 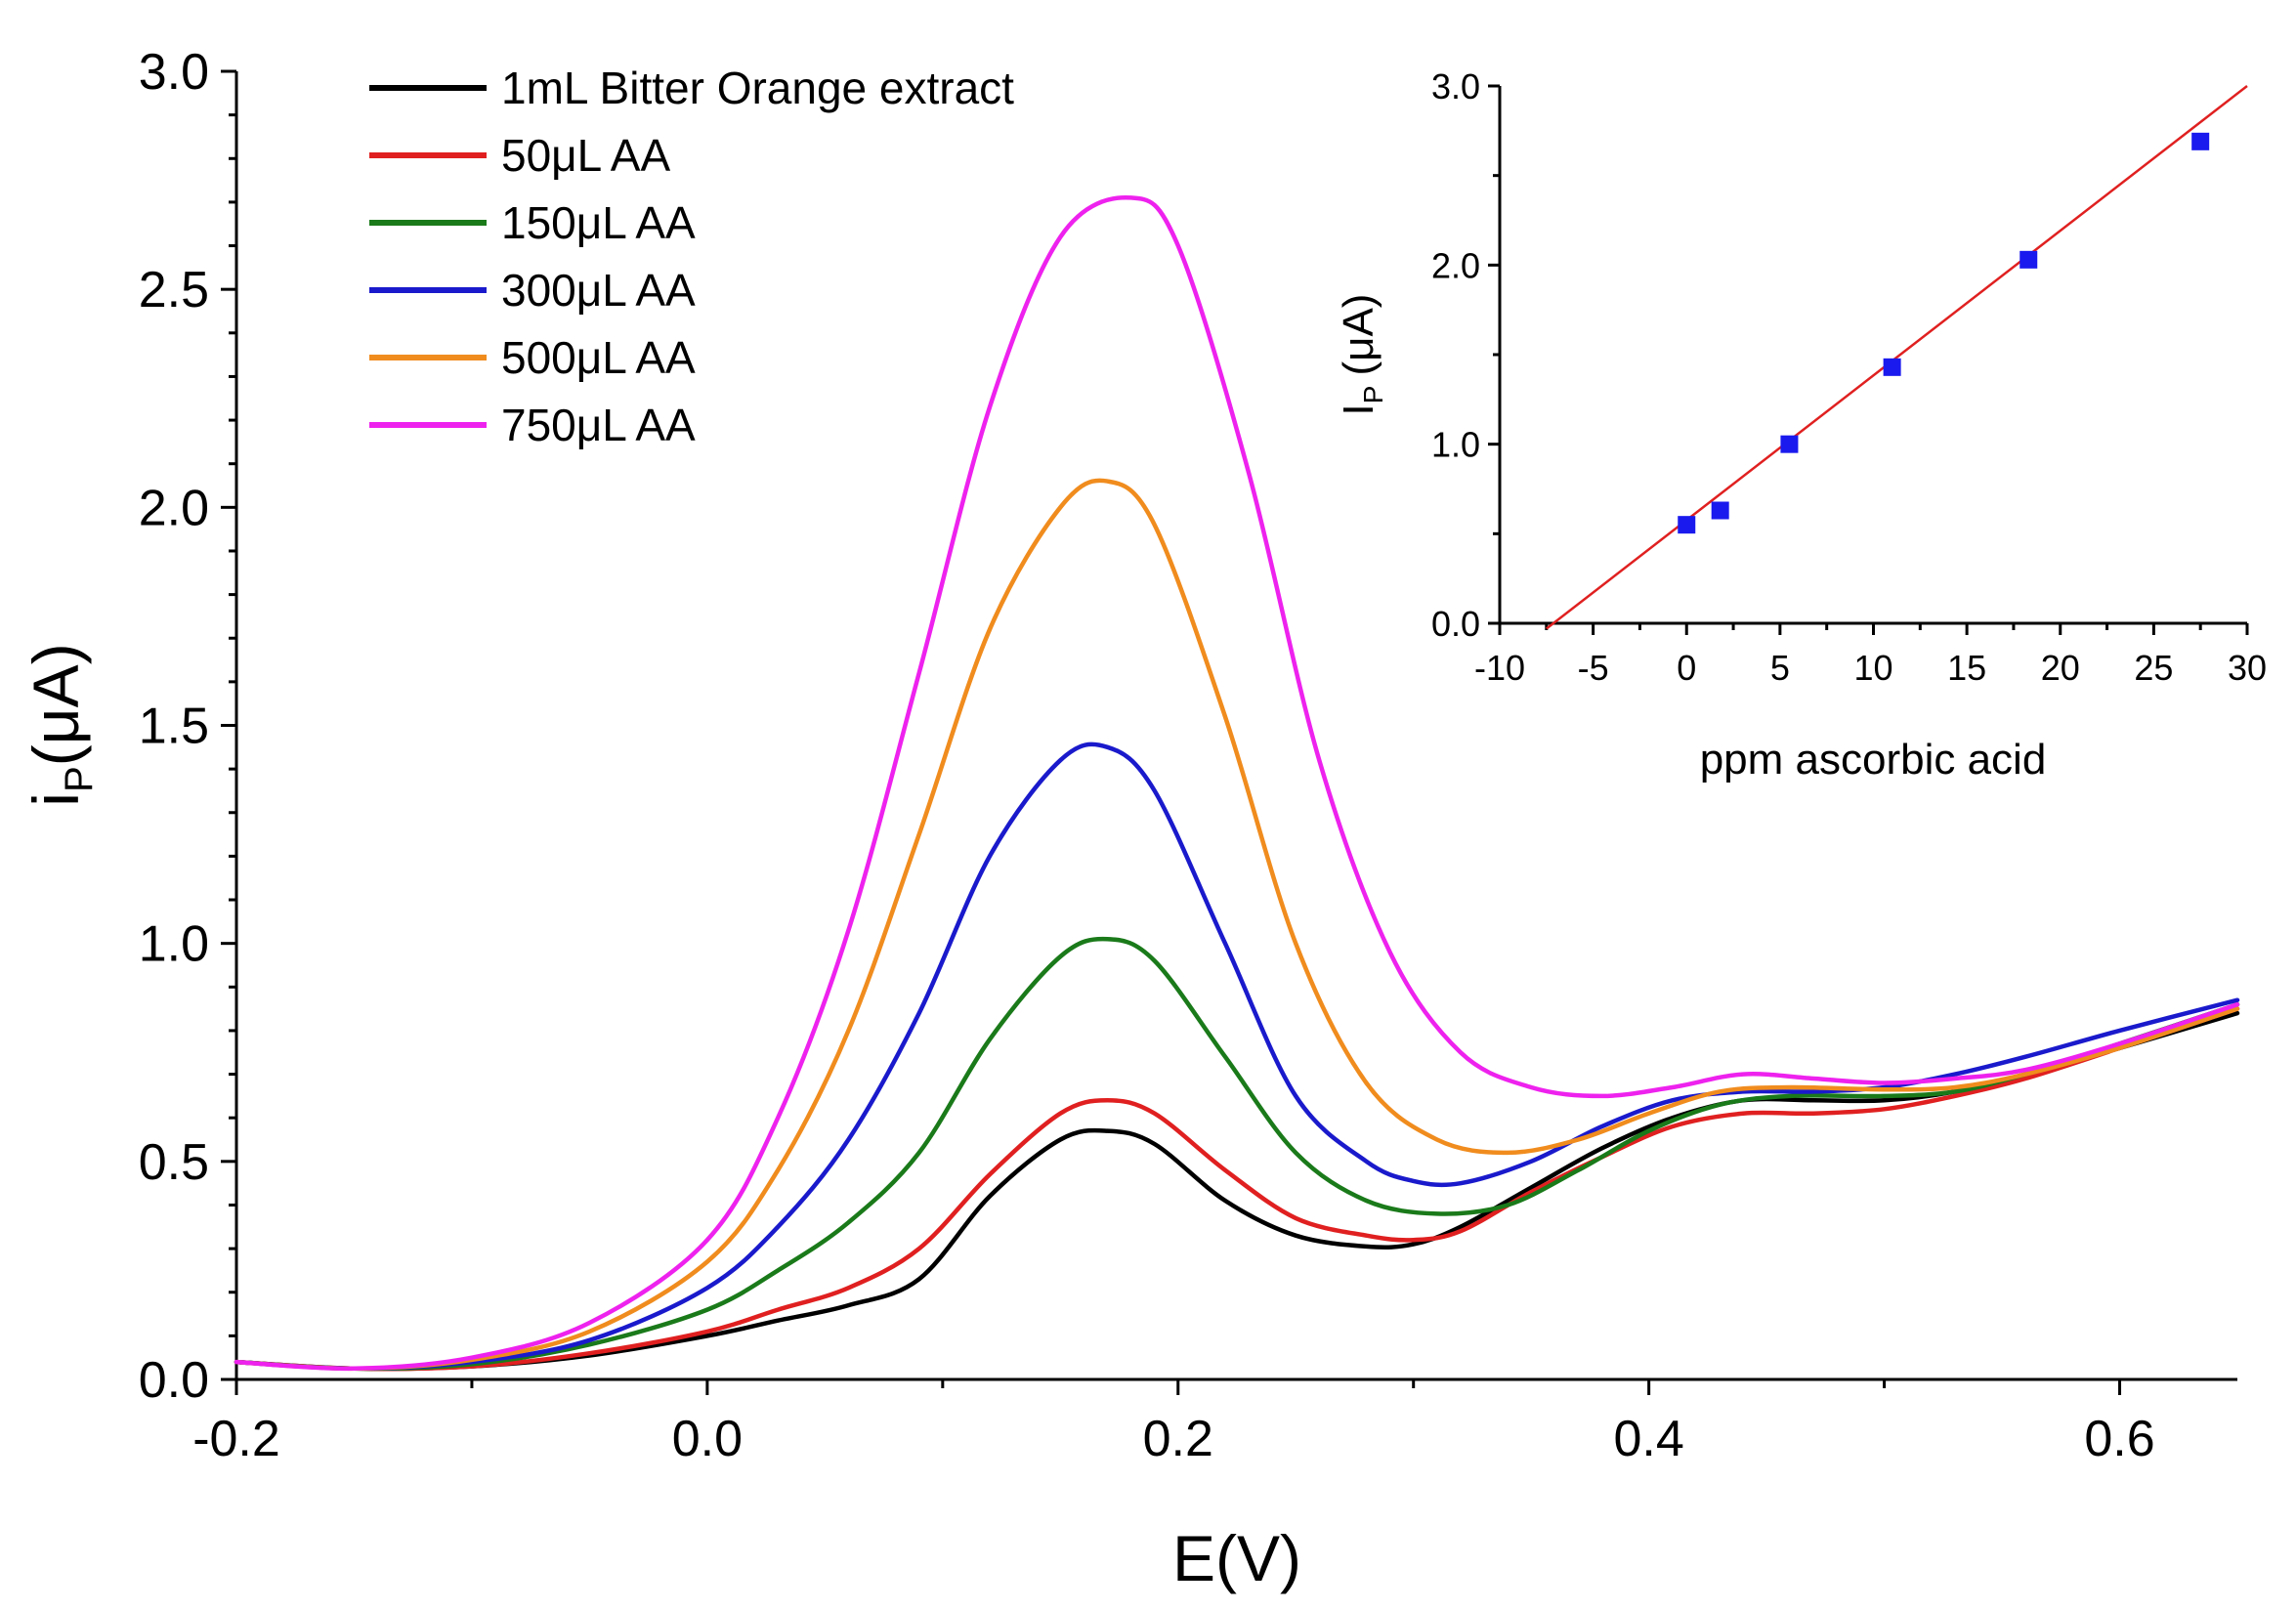 What do you see at coordinates (1874, 760) in the screenshot?
I see `inset-x-axis-title: ppm ascorbic acid` at bounding box center [1874, 760].